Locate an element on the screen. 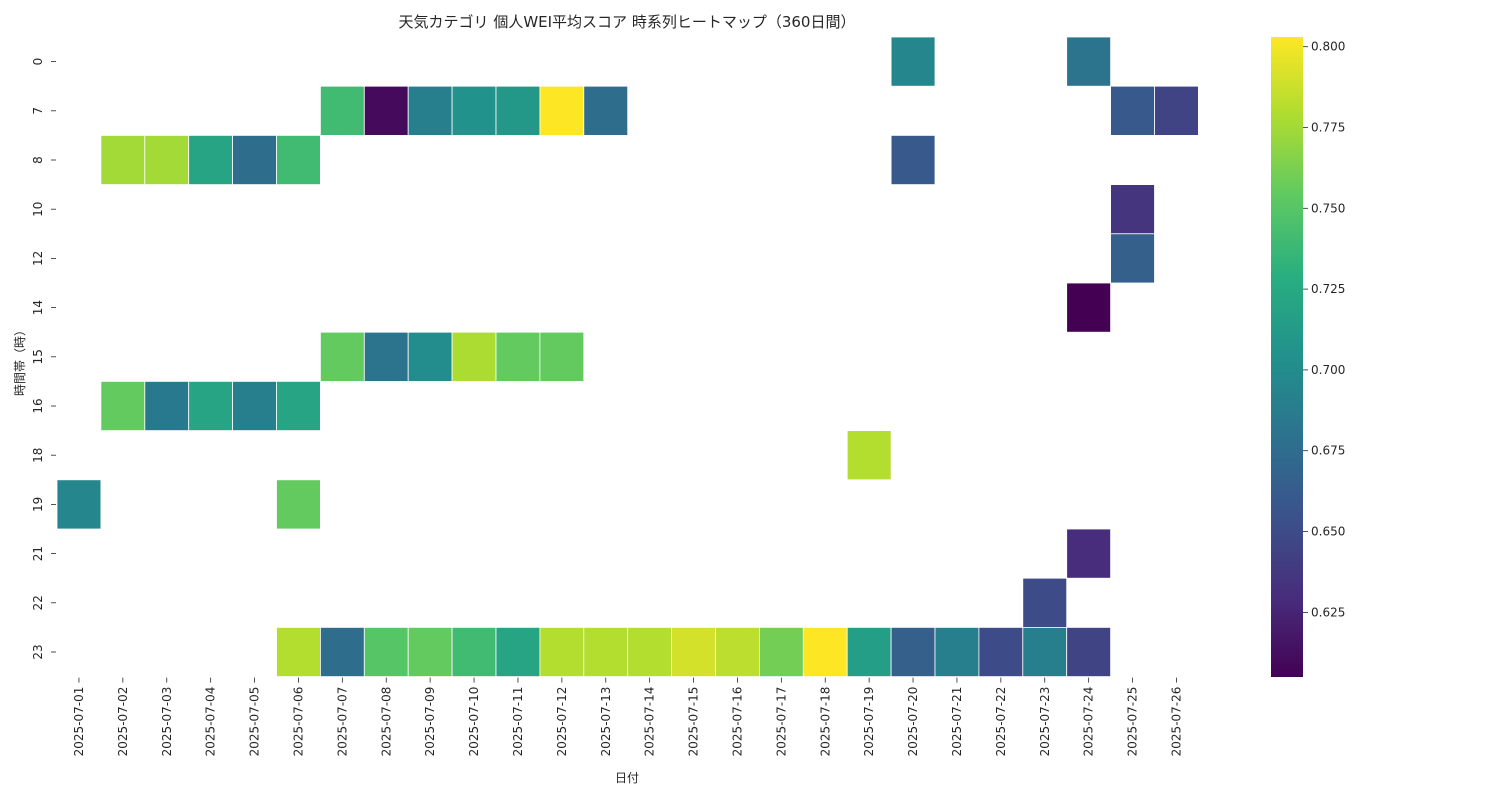  x-tick-label: 2025-07-10 is located at coordinates (474, 722).